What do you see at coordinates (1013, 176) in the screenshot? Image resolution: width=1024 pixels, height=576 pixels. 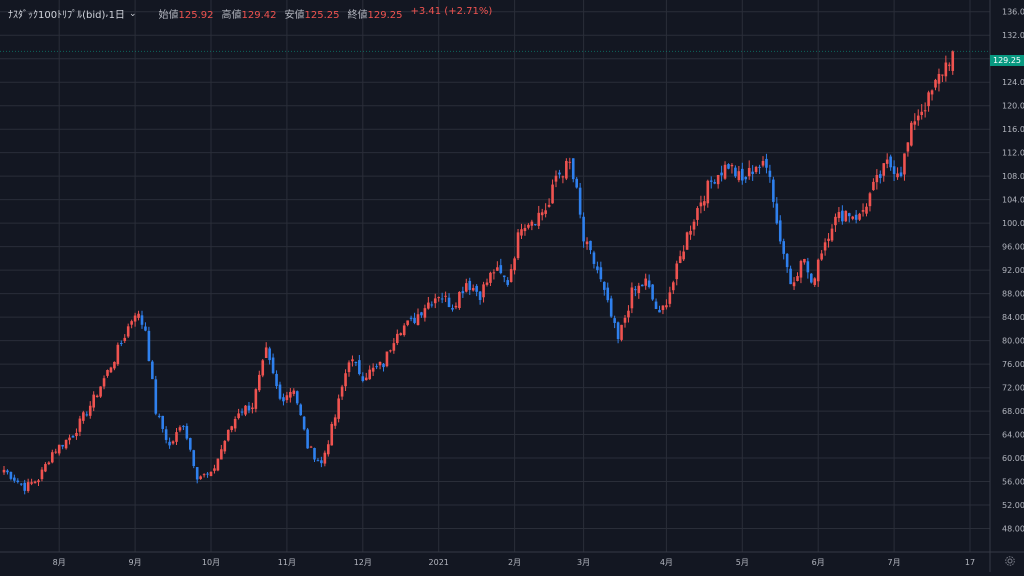 I see `price-tick-label: 108.00` at bounding box center [1013, 176].